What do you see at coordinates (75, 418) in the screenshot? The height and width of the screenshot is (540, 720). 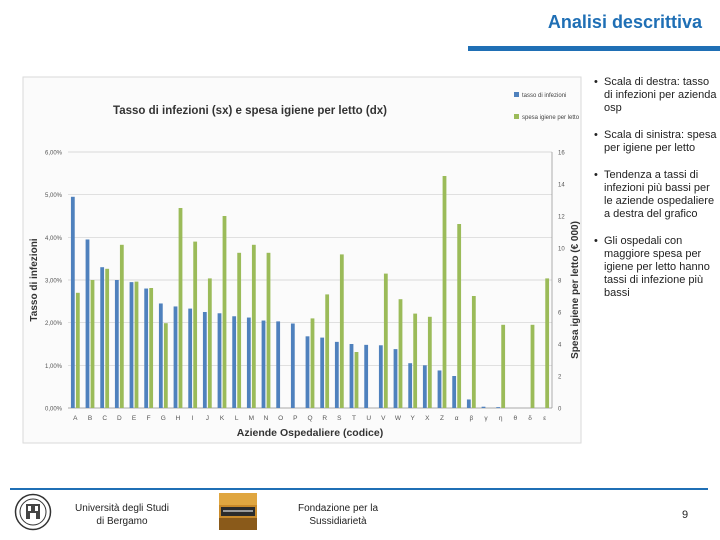 I see `x-tick-label: A` at bounding box center [75, 418].